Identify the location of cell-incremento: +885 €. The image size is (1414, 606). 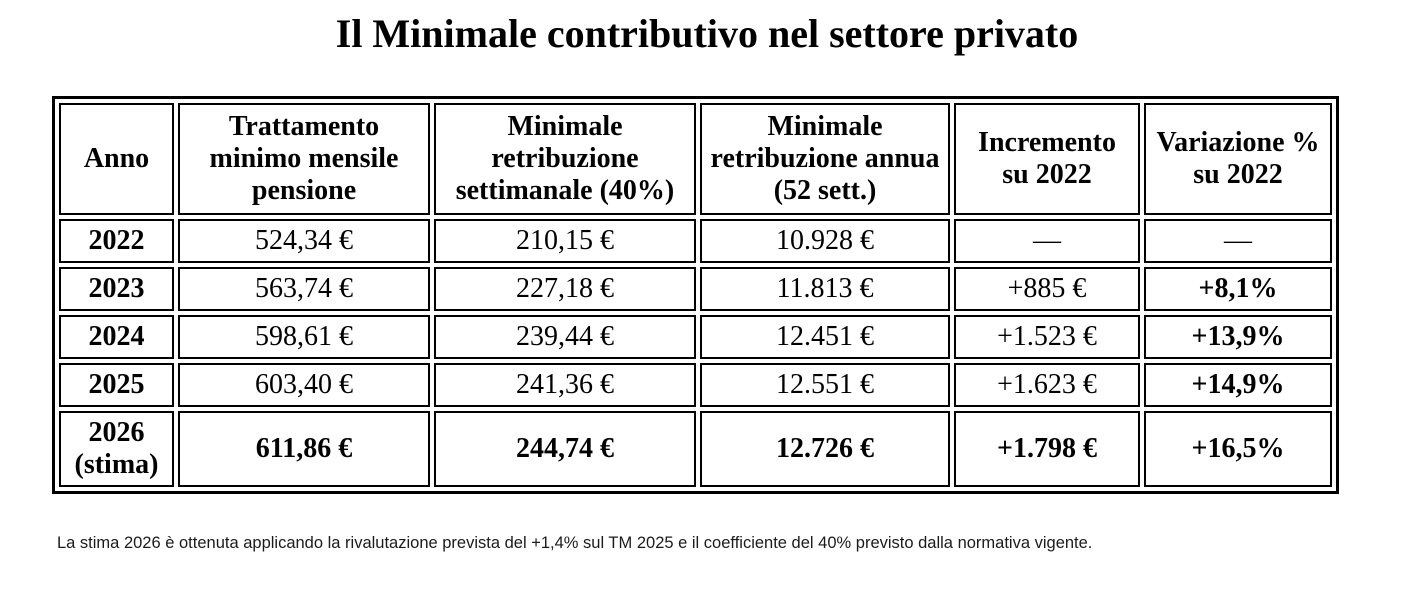
(1047, 289).